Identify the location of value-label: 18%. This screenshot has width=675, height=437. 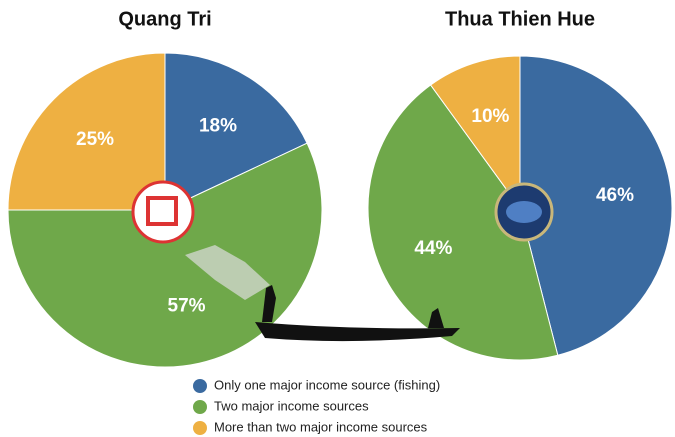
(218, 126).